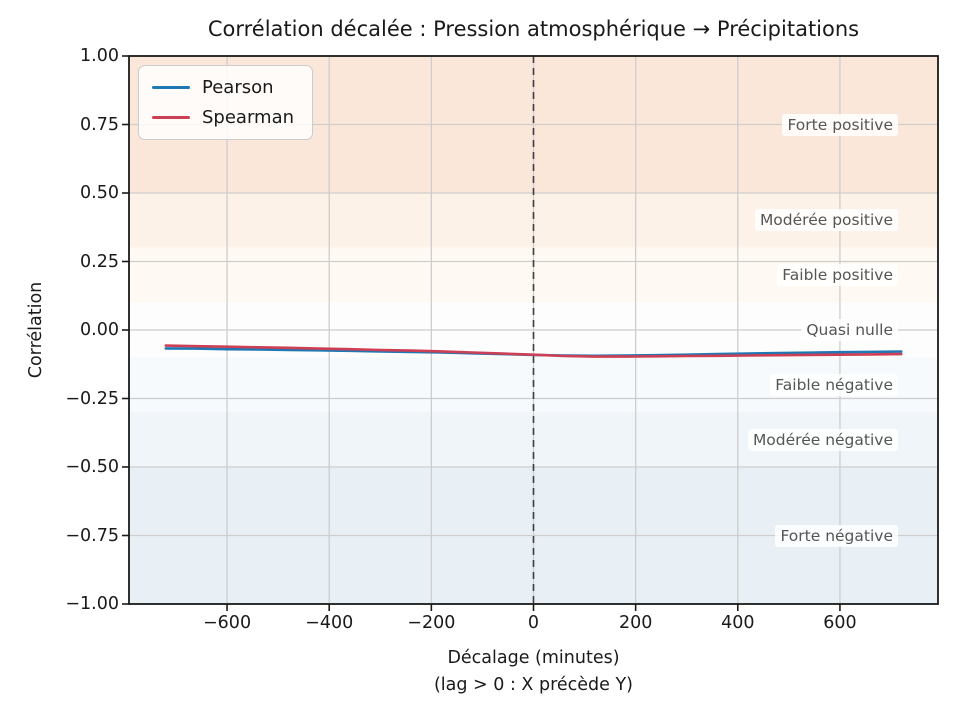 This screenshot has width=960, height=720. What do you see at coordinates (99, 193) in the screenshot?
I see `y-tick-label: 0.50` at bounding box center [99, 193].